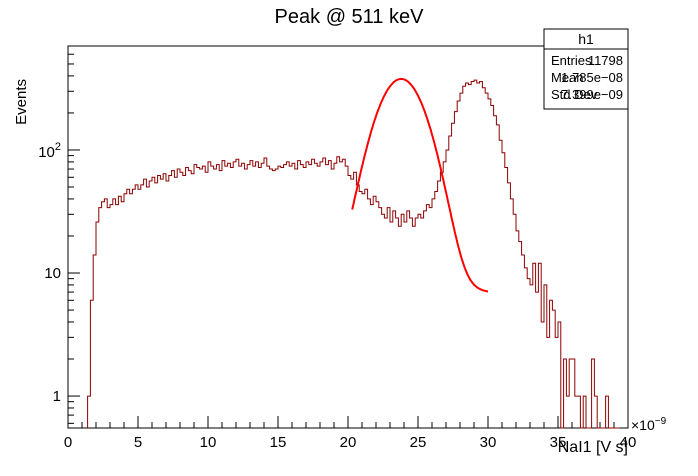 This screenshot has height=476, width=698. What do you see at coordinates (488, 442) in the screenshot?
I see `x-tick-label: 30` at bounding box center [488, 442].